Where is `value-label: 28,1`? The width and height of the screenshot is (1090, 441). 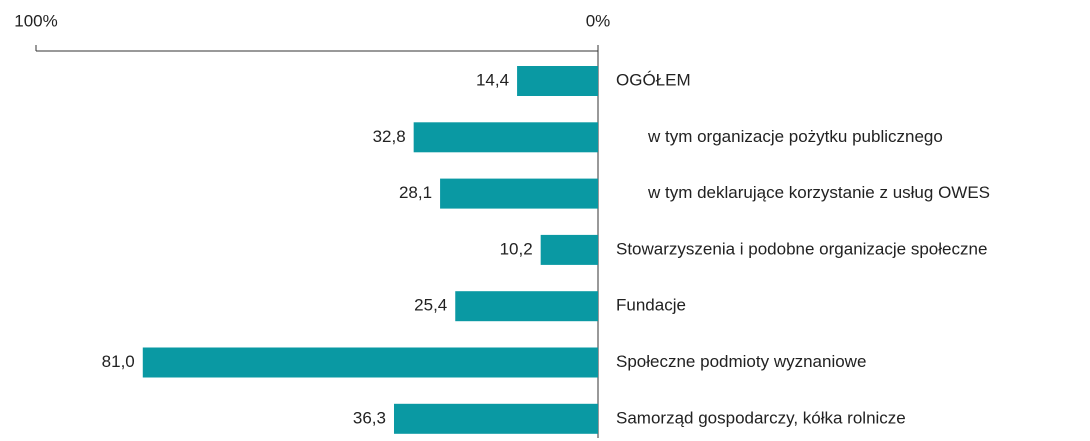 value-label: 28,1 is located at coordinates (415, 192).